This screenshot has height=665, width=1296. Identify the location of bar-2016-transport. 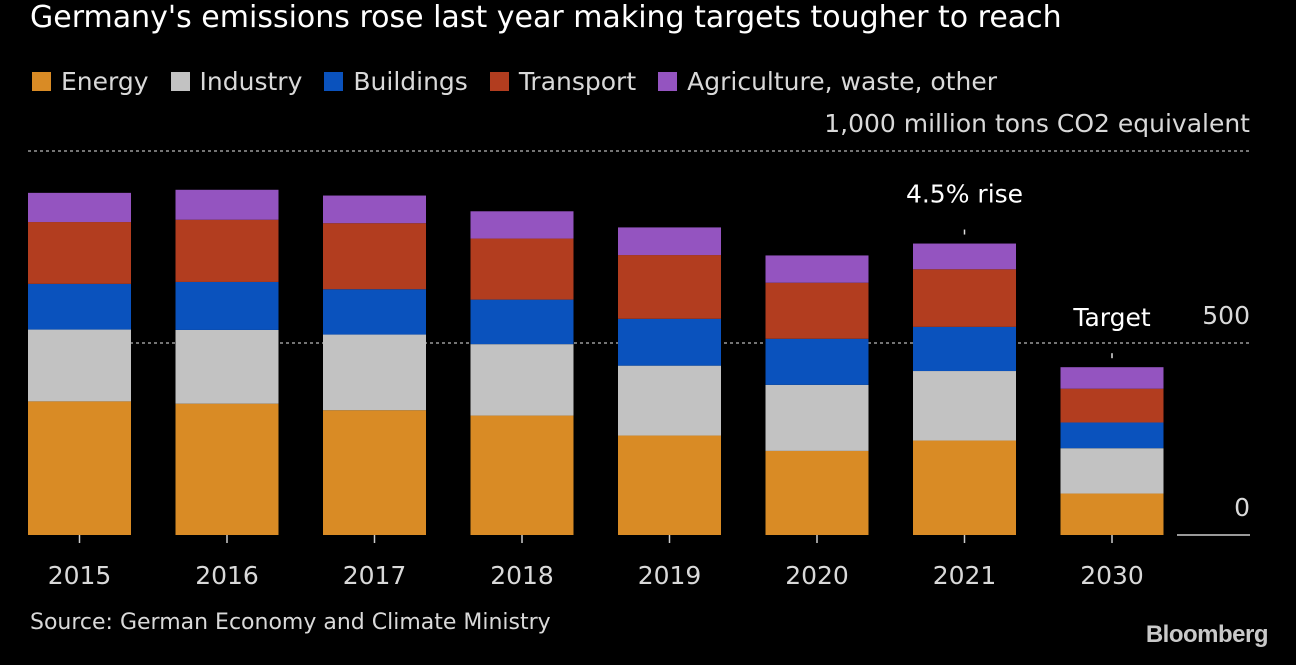
(227, 250).